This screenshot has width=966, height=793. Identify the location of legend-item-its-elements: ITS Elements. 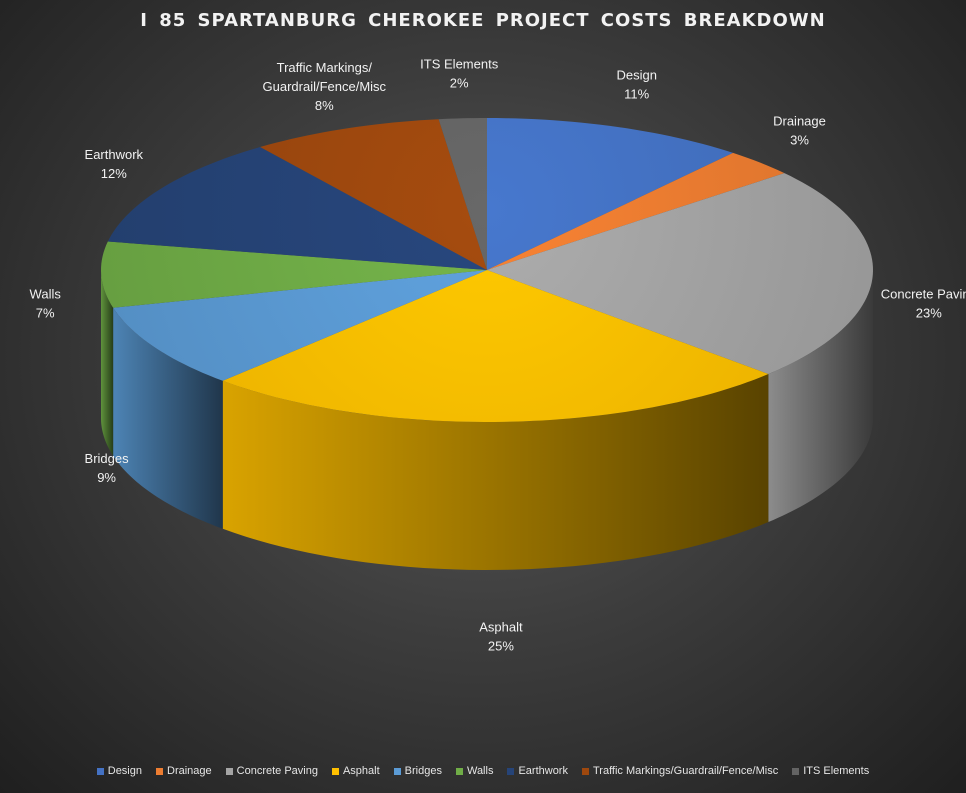
(830, 771).